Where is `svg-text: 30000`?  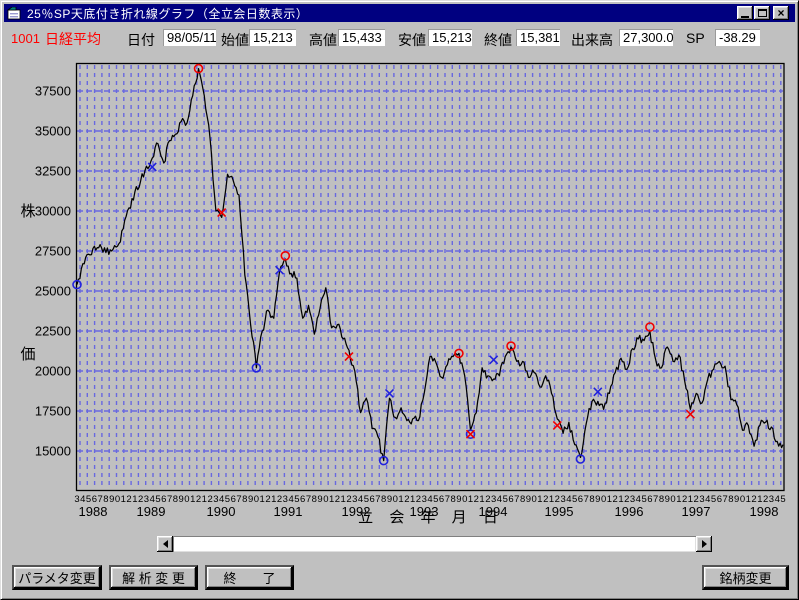
svg-text: 30000 is located at coordinates (53, 211).